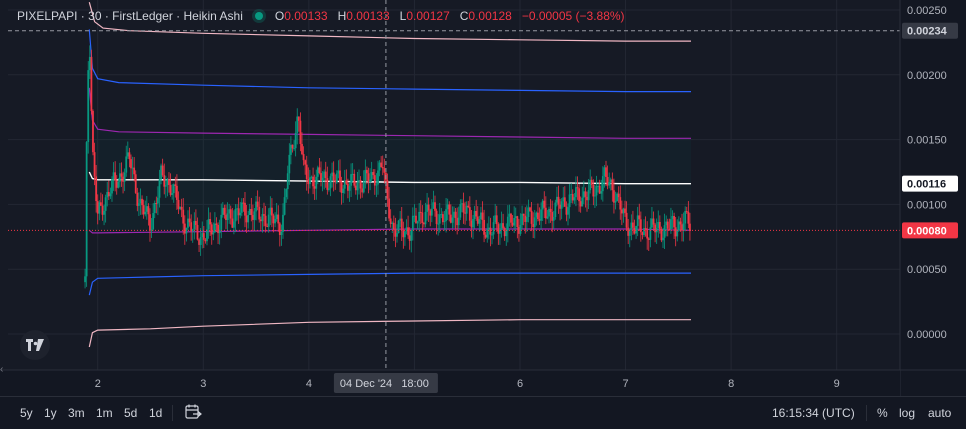 The width and height of the screenshot is (966, 429). Describe the element at coordinates (930, 183) in the screenshot. I see `vwap-price-label-bg` at that location.